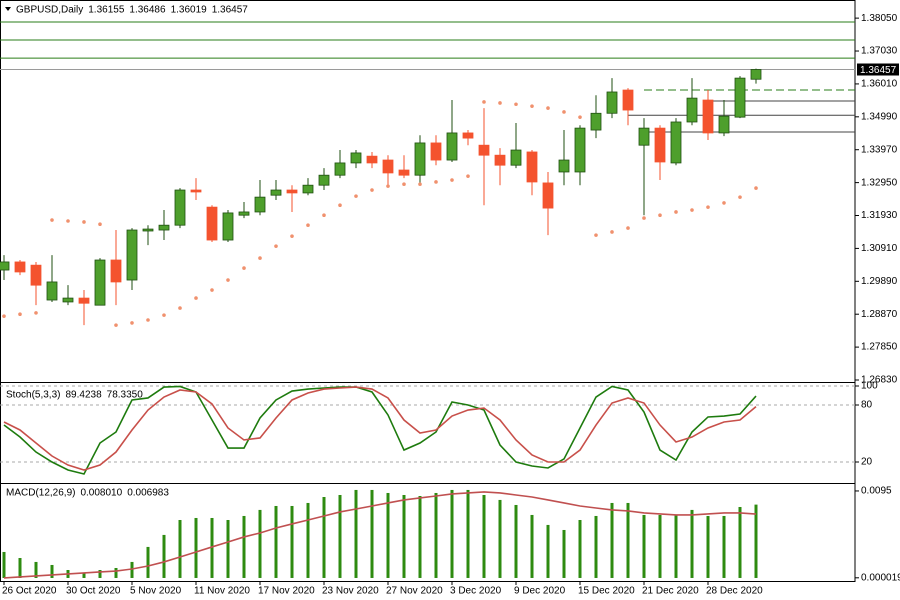  What do you see at coordinates (83, 395) in the screenshot?
I see `indicator-value: 89.4238` at bounding box center [83, 395].